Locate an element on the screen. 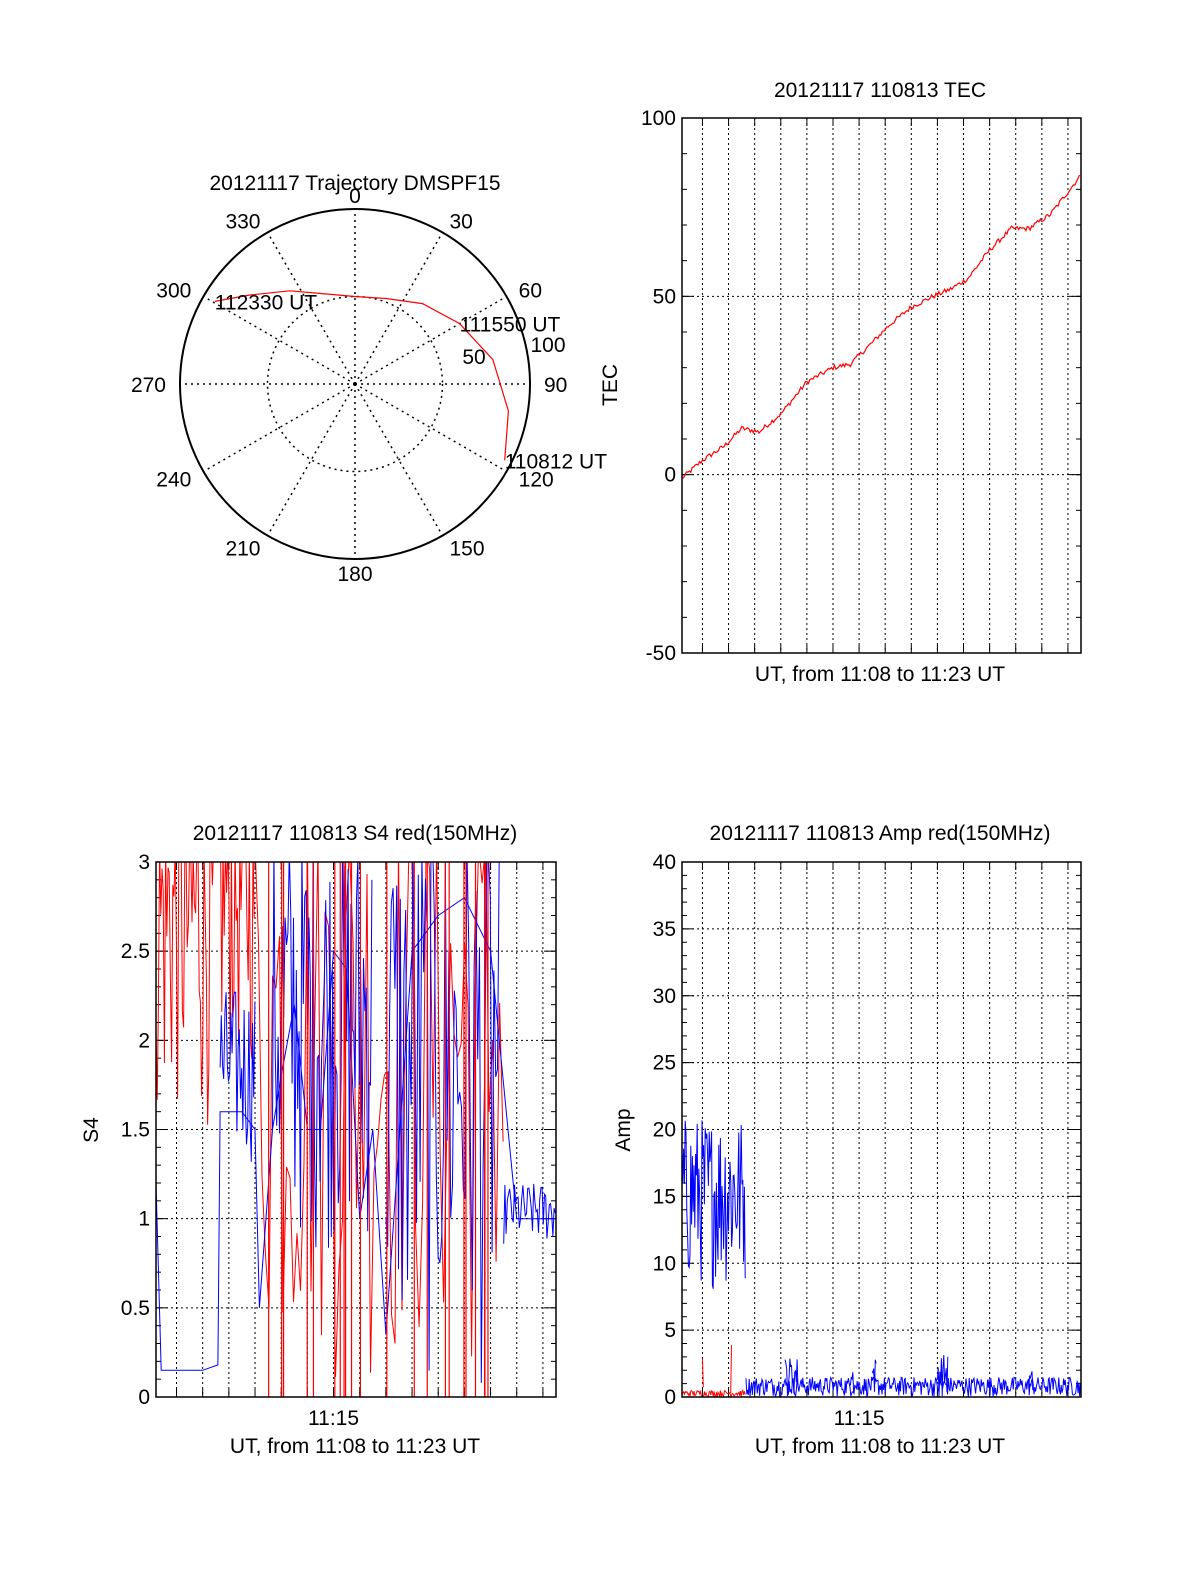 This screenshot has width=1200, height=1575. amp-plot-area: 0 5 10 15 20 25 30 35 40 11:15 is located at coordinates (867, 1140).